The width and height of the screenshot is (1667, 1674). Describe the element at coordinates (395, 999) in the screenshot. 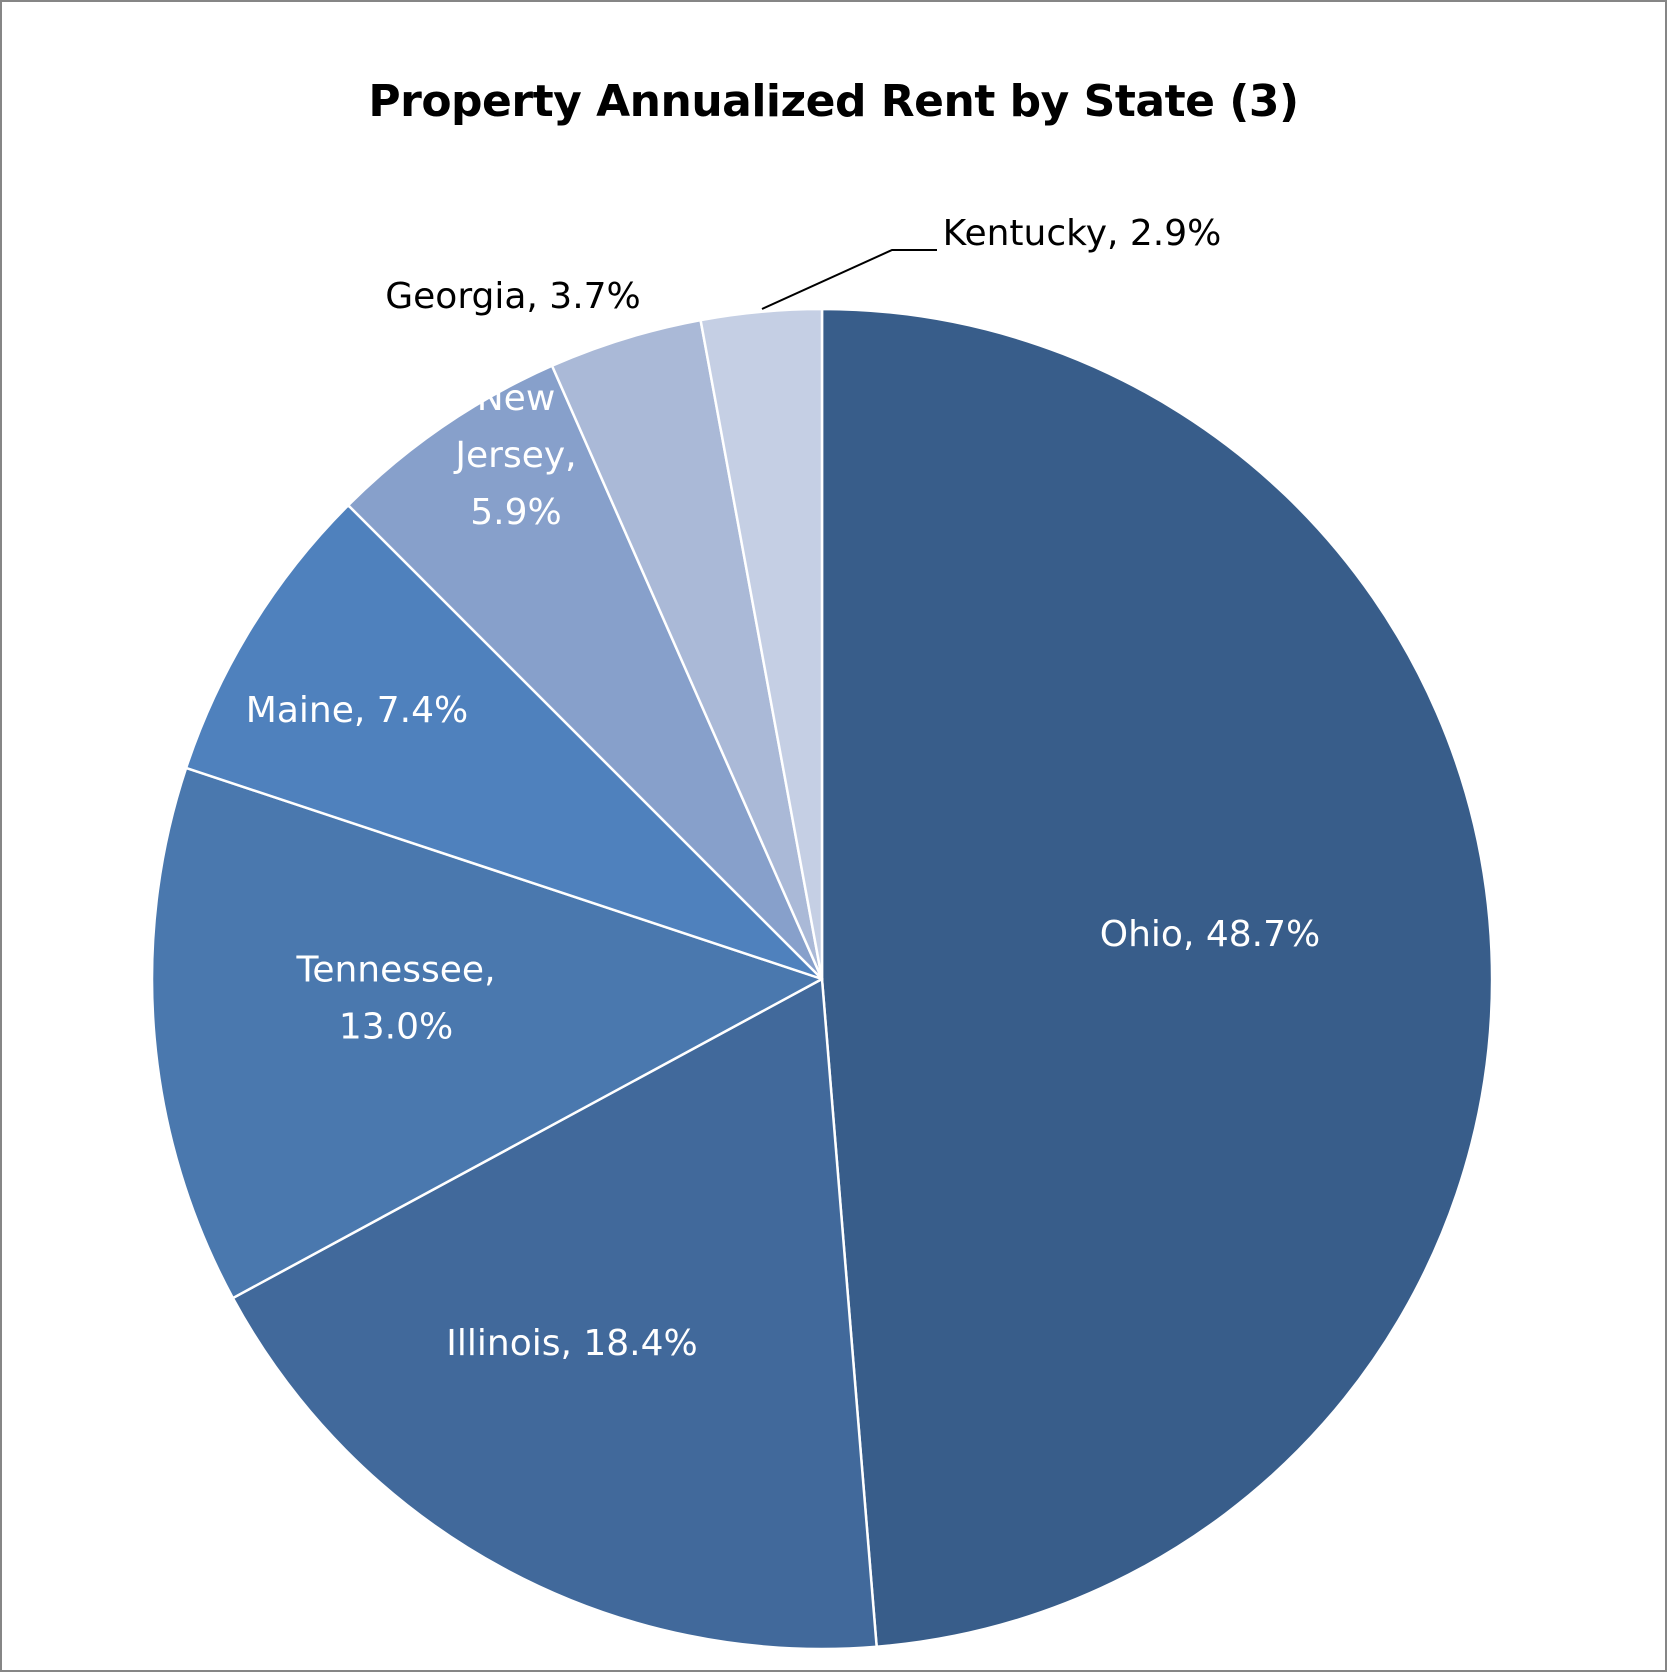

I see `data-label-tennessee: Tennessee, 13.0%` at that location.